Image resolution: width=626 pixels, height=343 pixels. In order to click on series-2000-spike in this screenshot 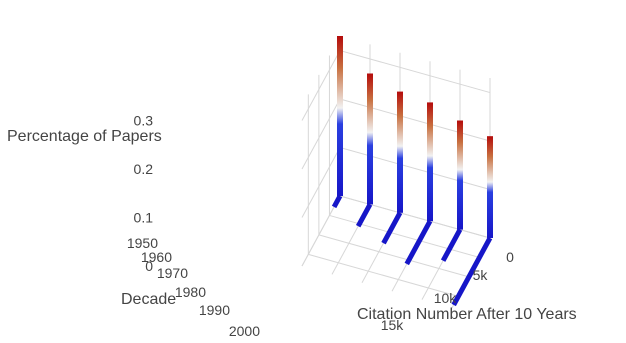, I will do `click(490, 187)`.